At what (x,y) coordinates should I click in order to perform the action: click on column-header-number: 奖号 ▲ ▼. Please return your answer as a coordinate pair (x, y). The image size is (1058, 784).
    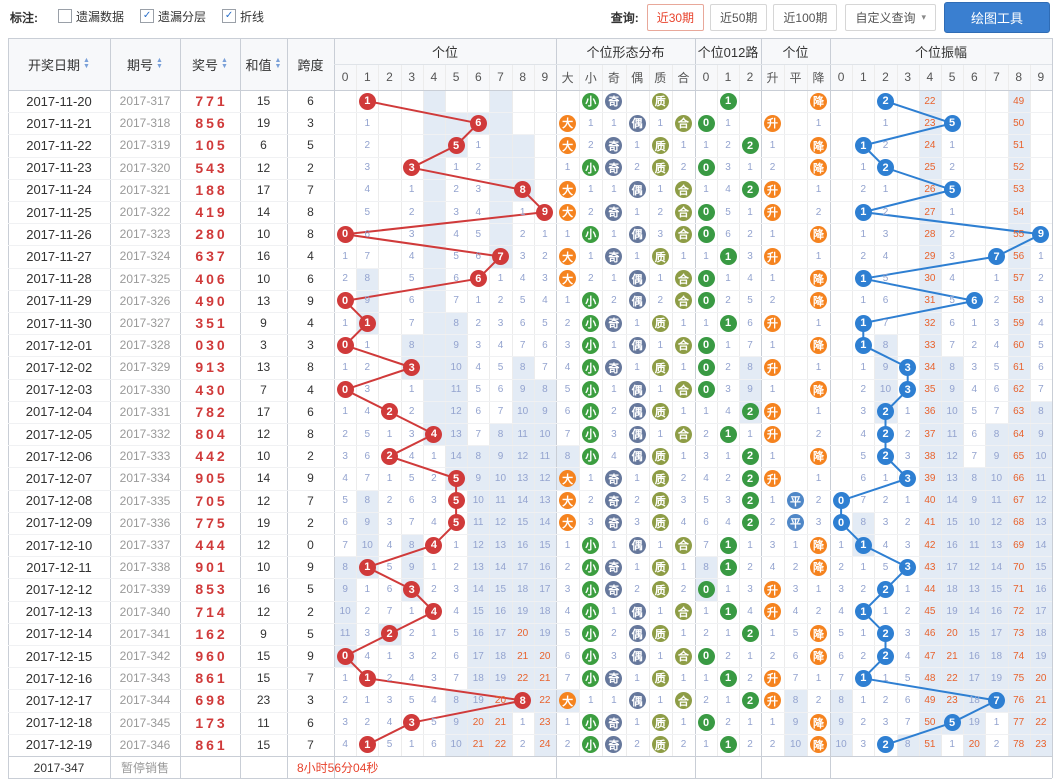
    Looking at the image, I should click on (210, 64).